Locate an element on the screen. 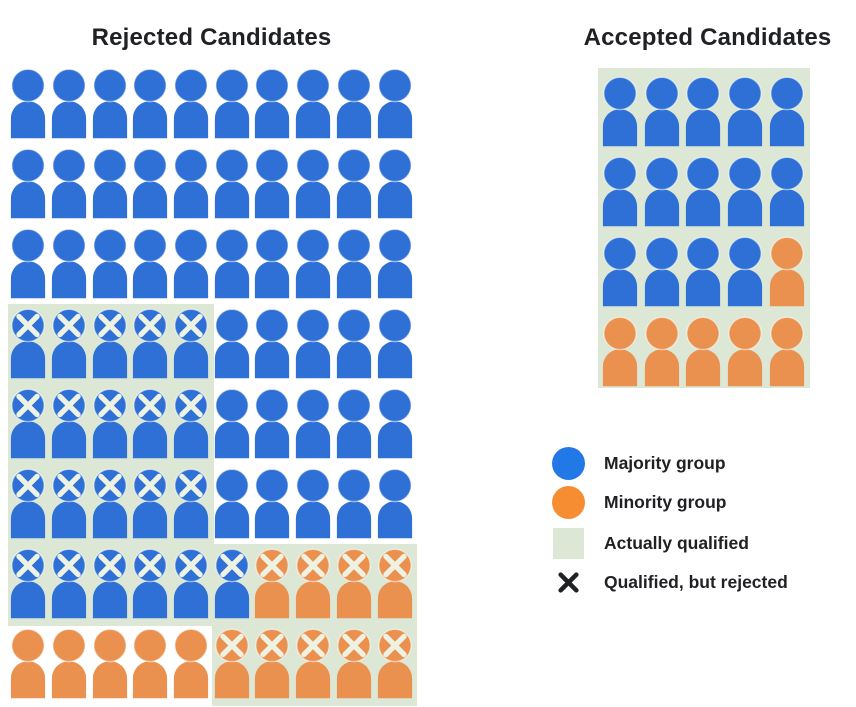  accepted-candidates-qualified-panel is located at coordinates (704, 228).